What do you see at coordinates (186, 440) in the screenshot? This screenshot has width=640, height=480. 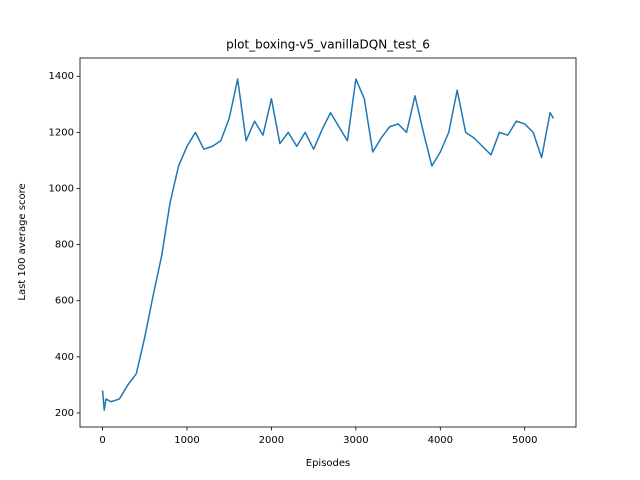 I see `x-tick-label: 1000` at bounding box center [186, 440].